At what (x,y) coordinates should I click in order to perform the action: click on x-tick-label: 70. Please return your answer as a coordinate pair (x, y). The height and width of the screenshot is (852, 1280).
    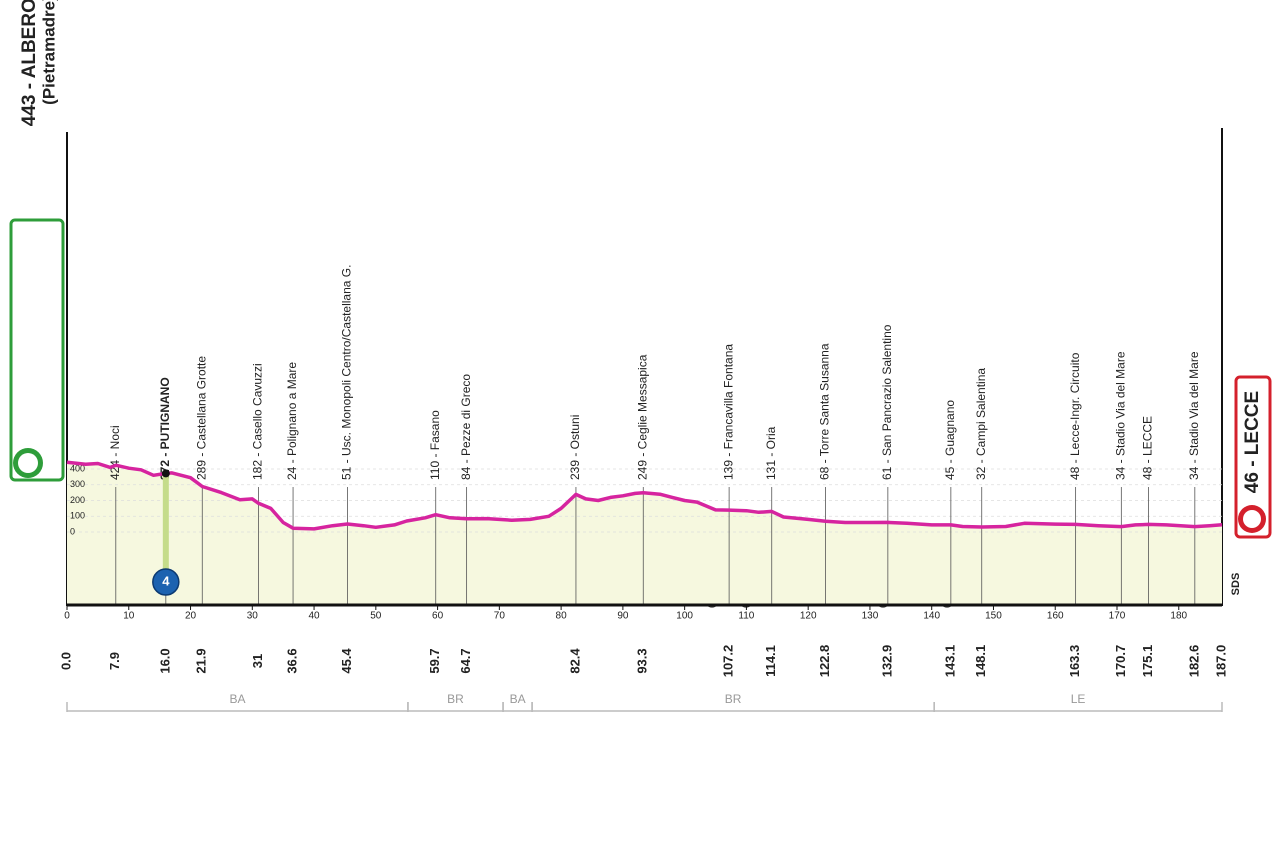
    Looking at the image, I should click on (500, 616).